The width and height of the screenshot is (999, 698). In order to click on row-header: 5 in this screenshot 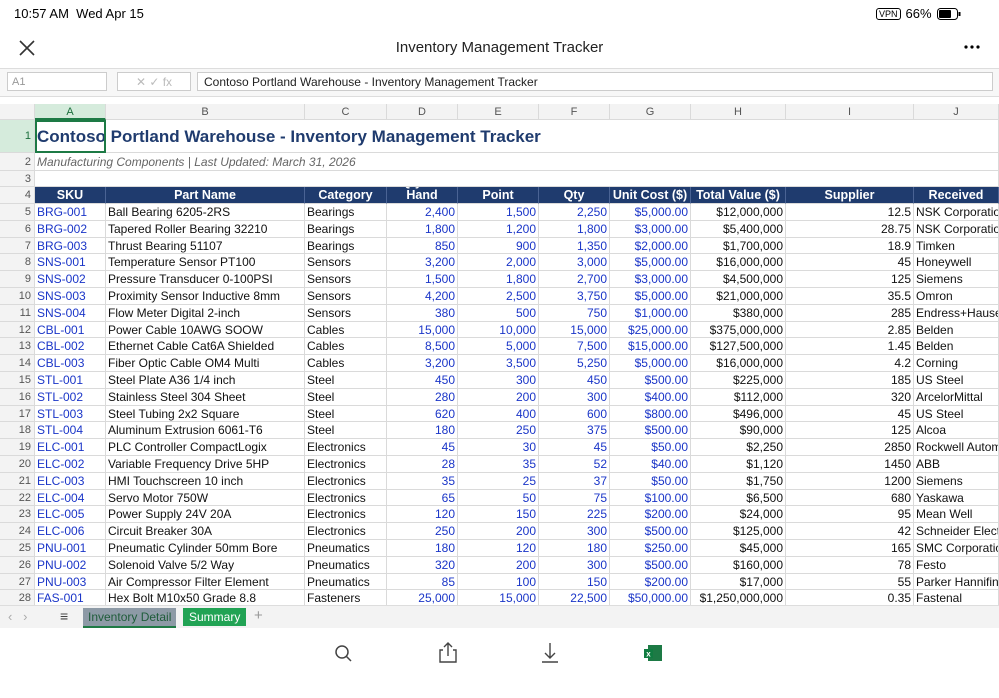, I will do `click(17, 212)`.